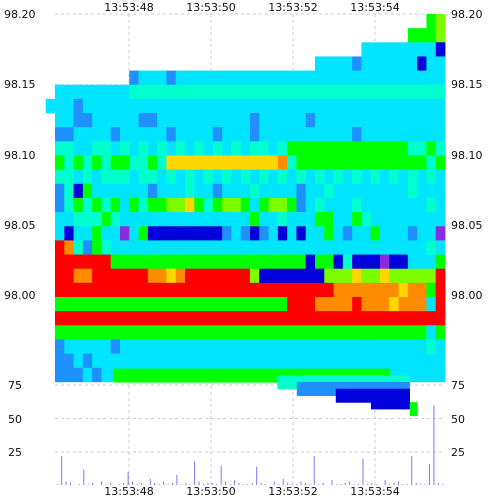 This screenshot has height=500, width=500. I want to click on top-x-axis: 13:53:48 13:53:50 13:53:52 13:53:54, so click(251, 7).